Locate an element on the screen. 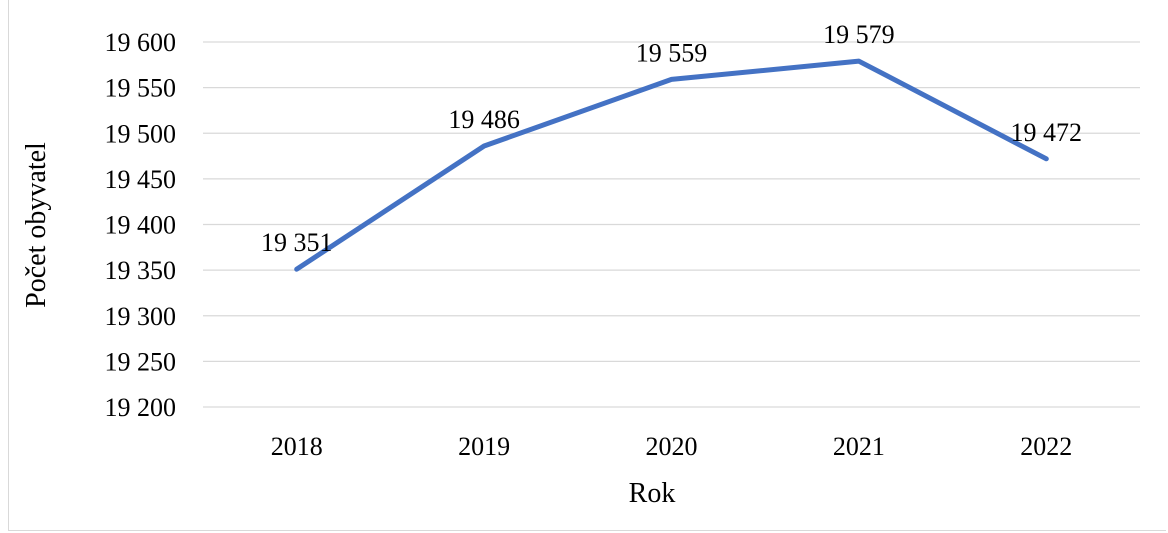  y-tick-label: 19 400 is located at coordinates (141, 225).